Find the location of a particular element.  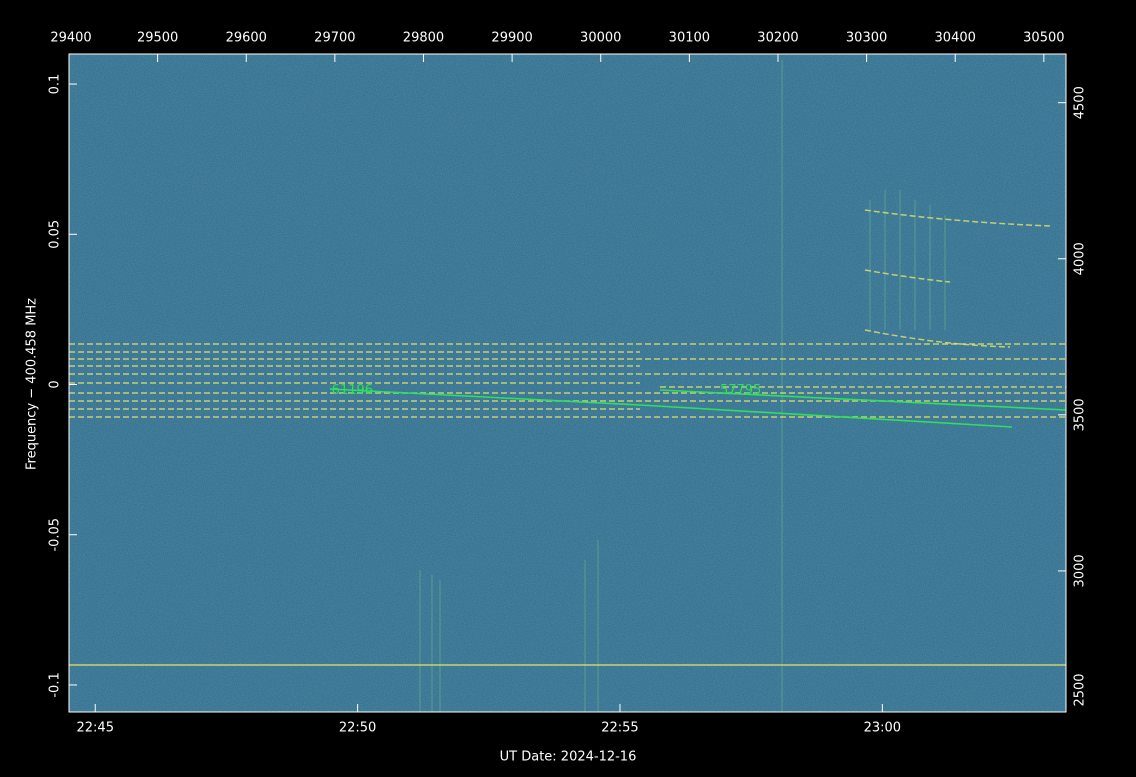

x2-tick-label: 30500 is located at coordinates (1043, 38).